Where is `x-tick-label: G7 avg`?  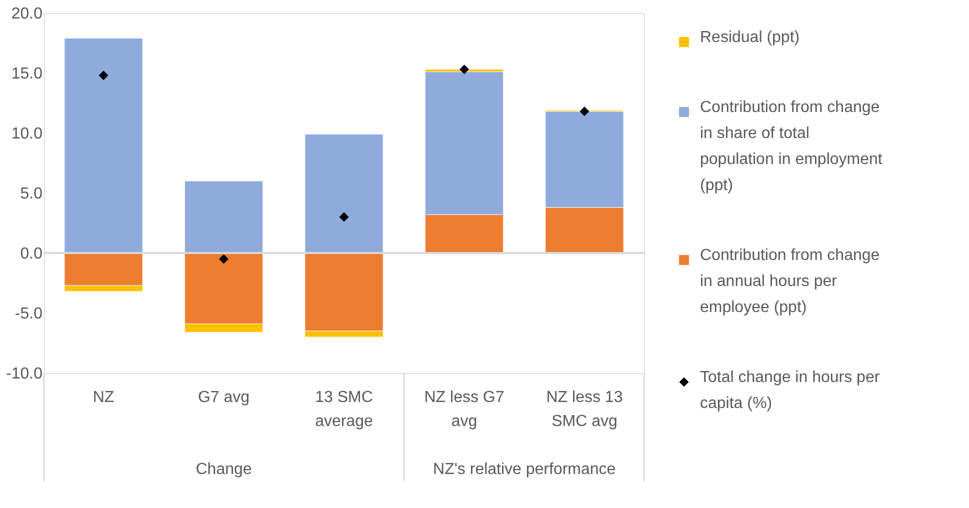
x-tick-label: G7 avg is located at coordinates (224, 397).